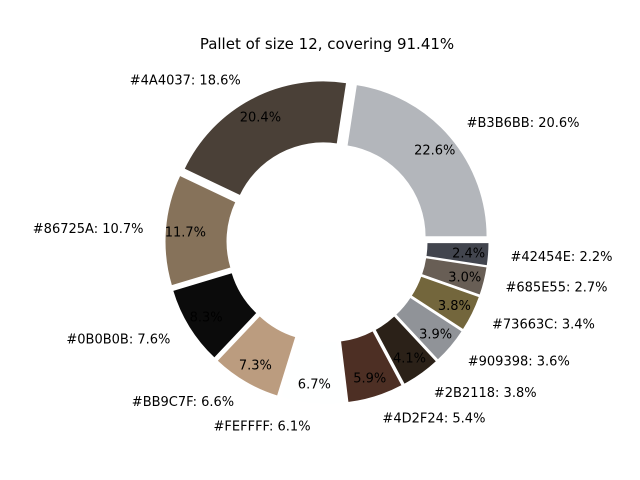 The height and width of the screenshot is (480, 640). What do you see at coordinates (557, 288) in the screenshot?
I see `slice-outer-label: #685E55: 2.7%` at bounding box center [557, 288].